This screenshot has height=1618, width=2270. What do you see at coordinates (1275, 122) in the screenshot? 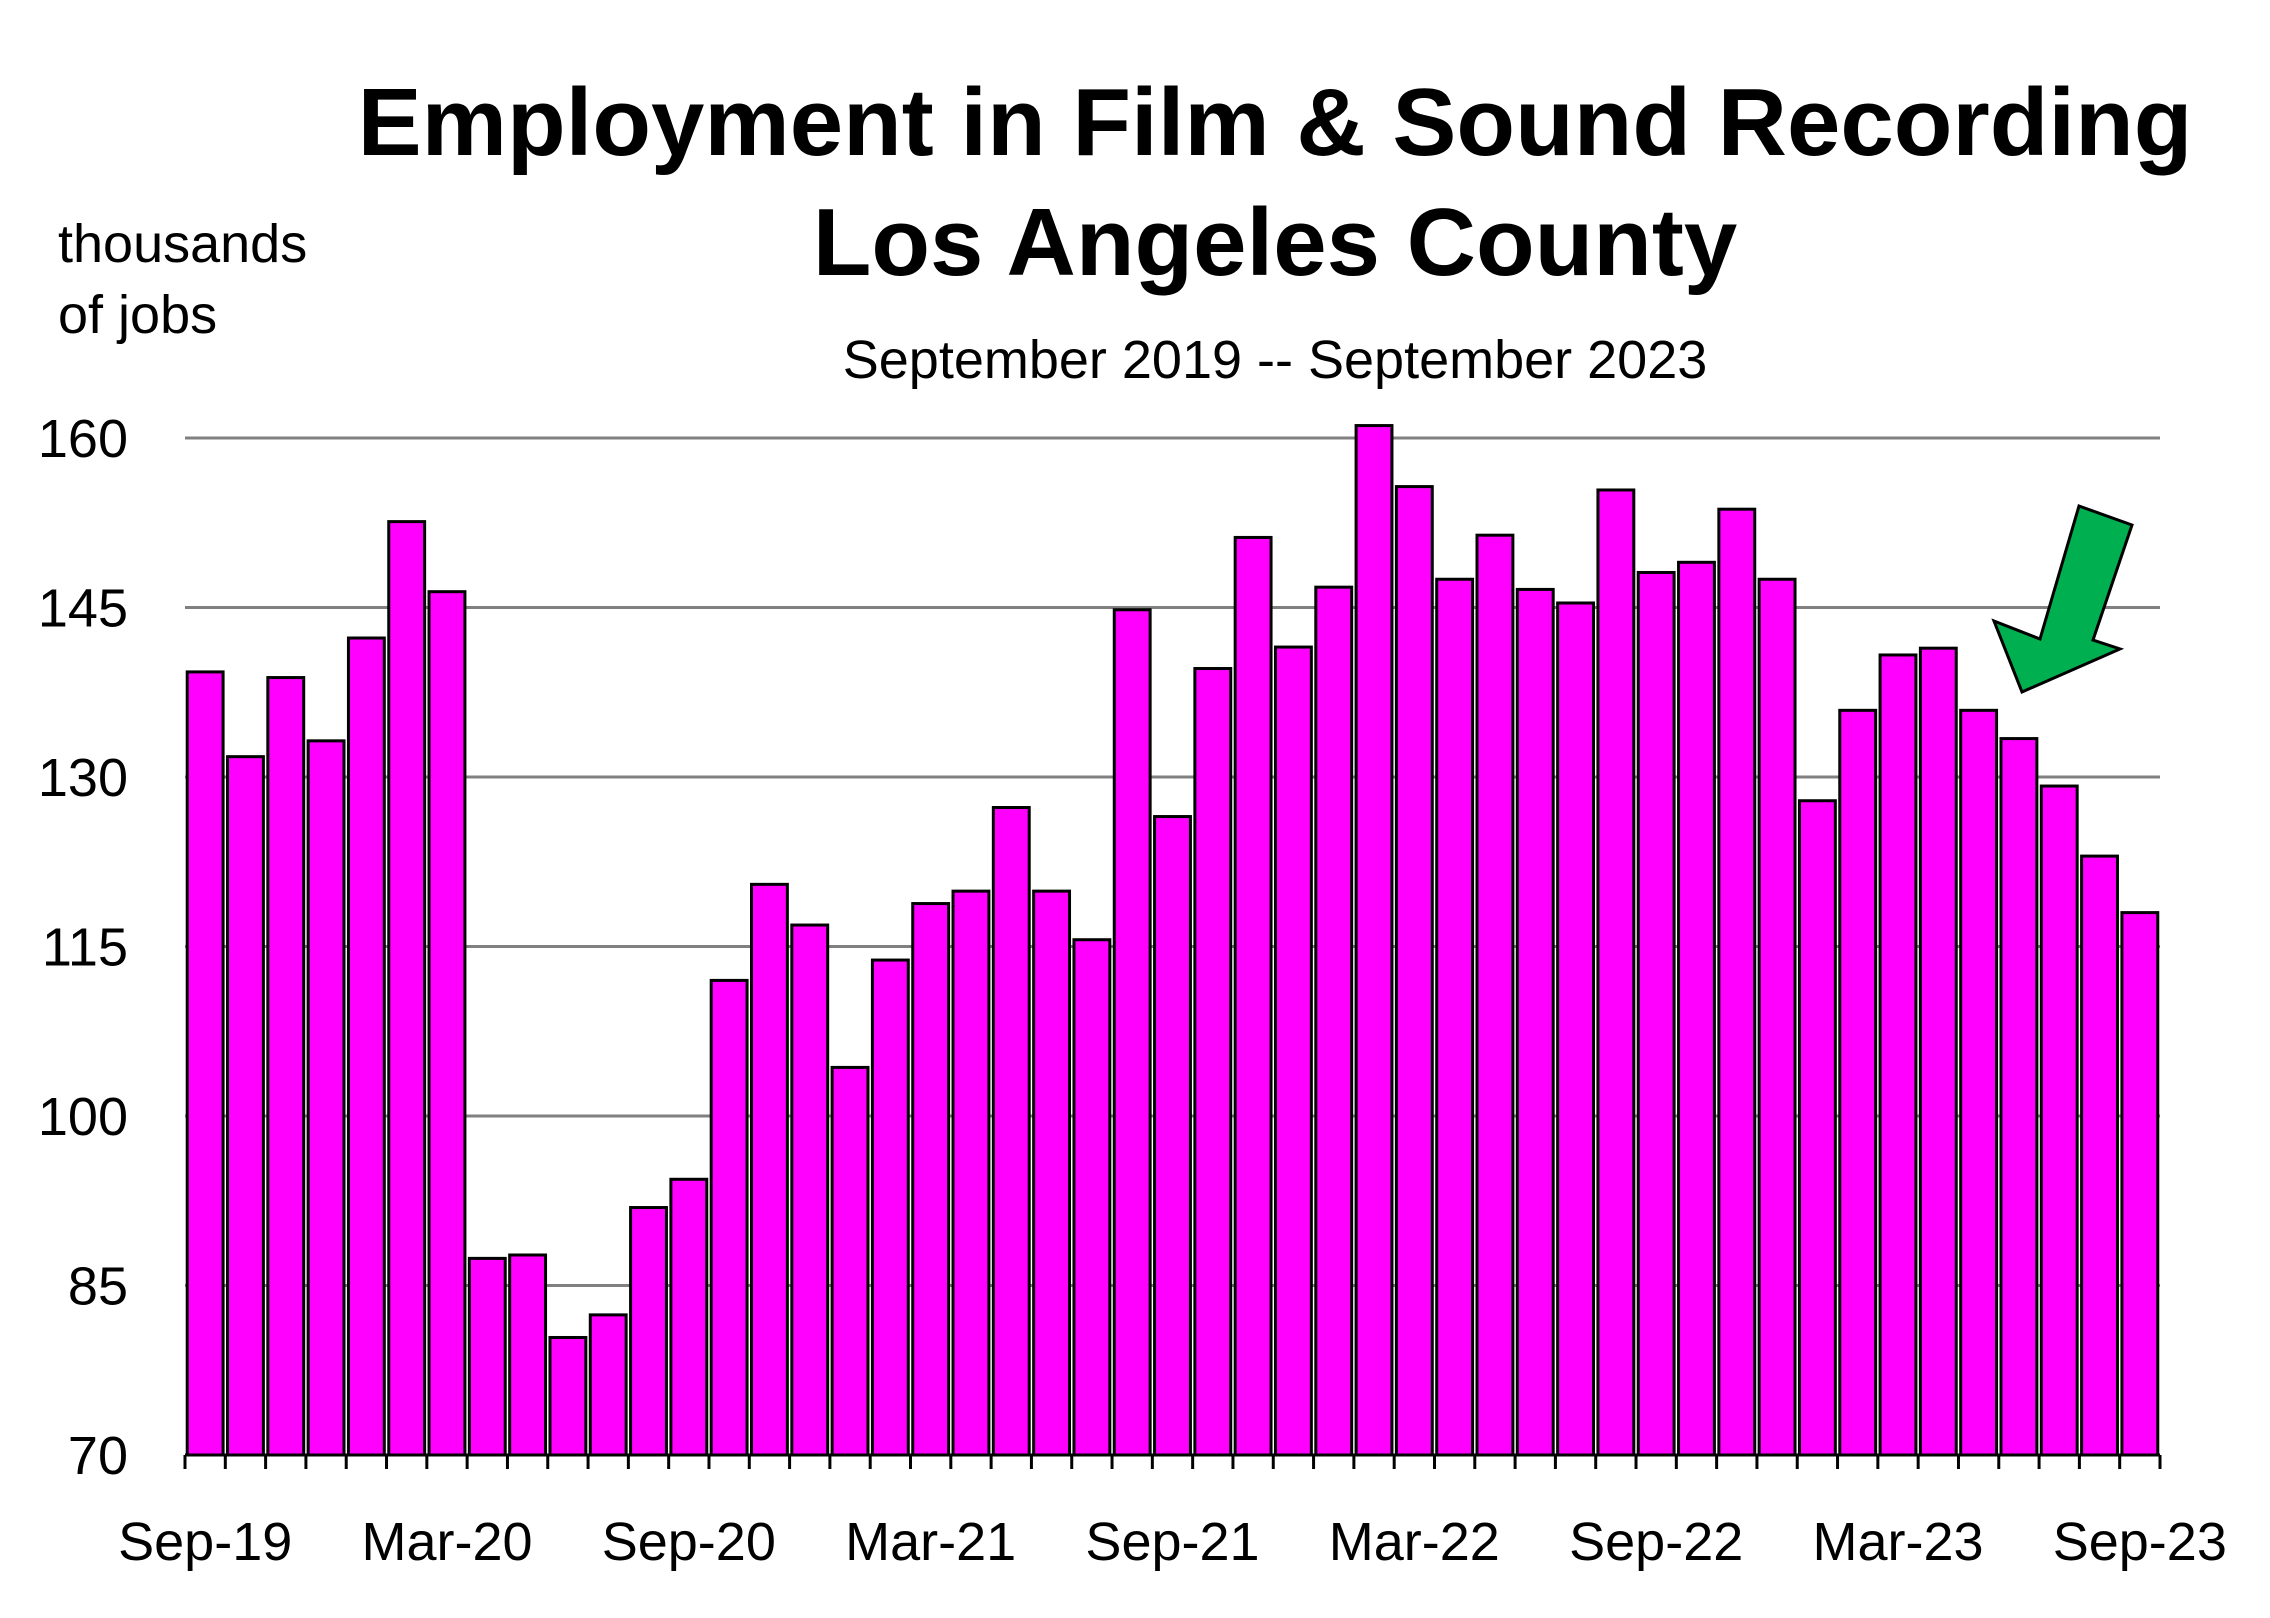
I see `chart-title-line1: Employment in Film & Sound Recording` at bounding box center [1275, 122].